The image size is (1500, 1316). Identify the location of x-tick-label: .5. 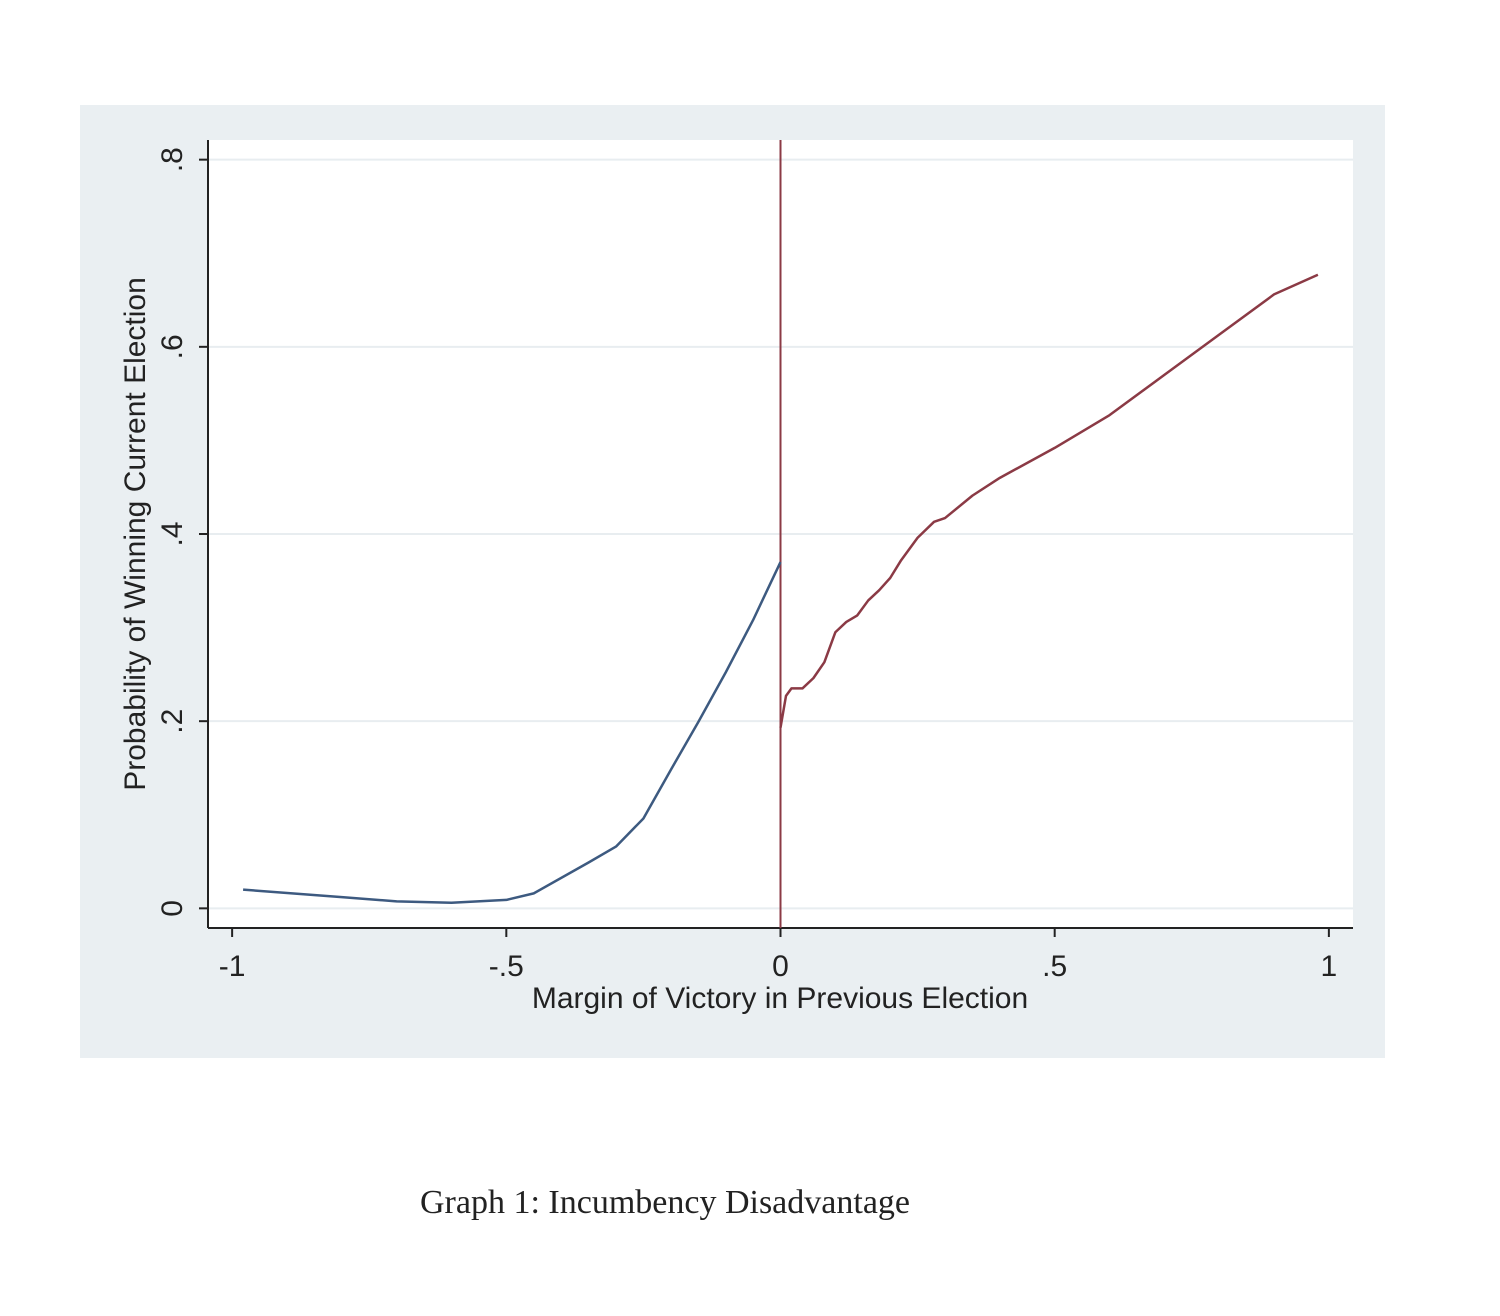
(1054, 966).